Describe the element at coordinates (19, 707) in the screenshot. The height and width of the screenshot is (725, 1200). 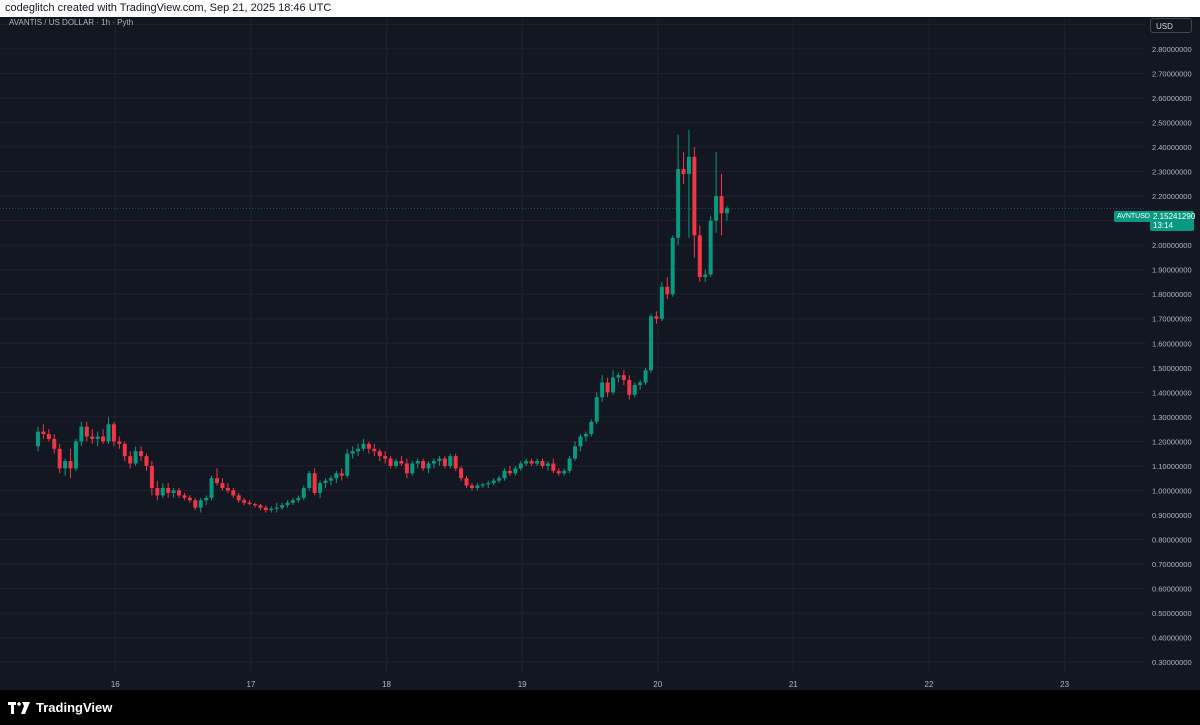
I see `tradingview-logo-icon` at that location.